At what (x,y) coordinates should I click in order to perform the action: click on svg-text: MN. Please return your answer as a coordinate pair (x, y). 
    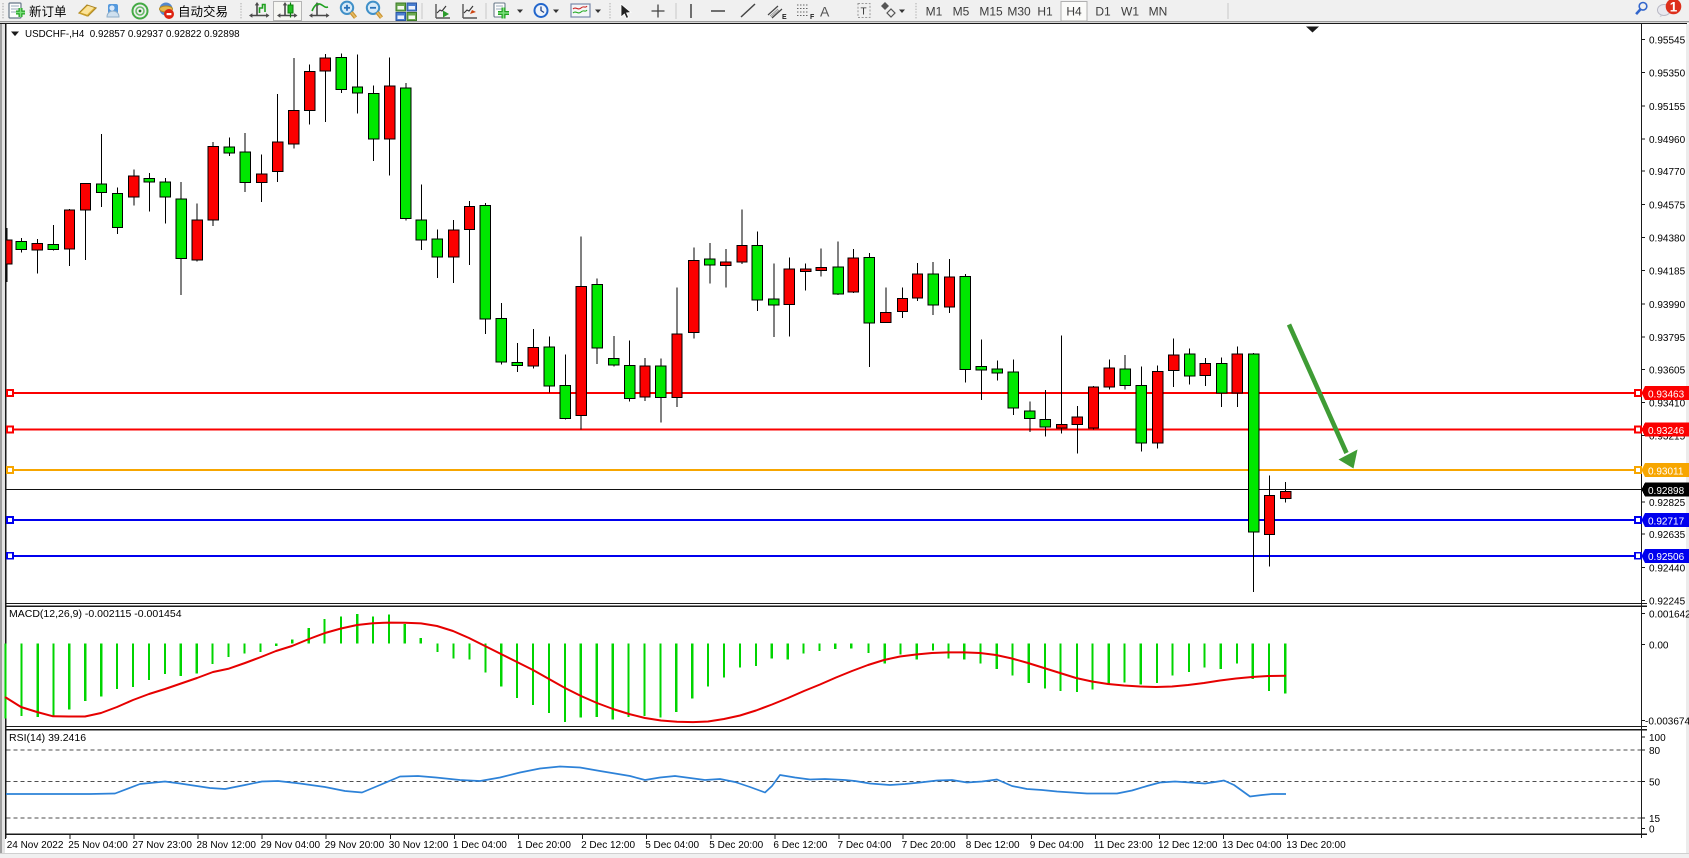
    Looking at the image, I should click on (1158, 12).